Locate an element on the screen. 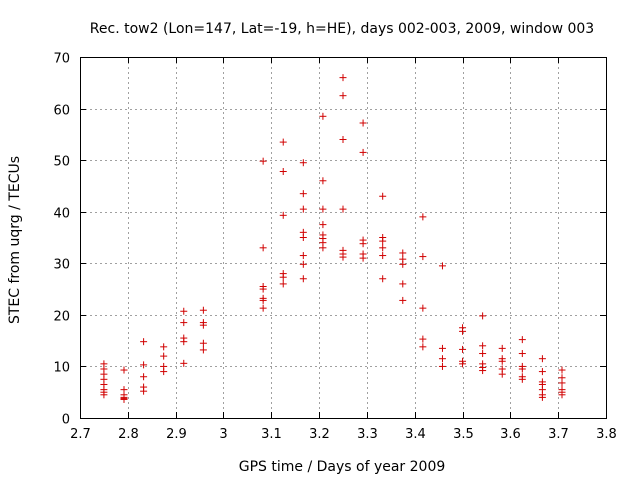  x-tick-label: 3 is located at coordinates (223, 434).